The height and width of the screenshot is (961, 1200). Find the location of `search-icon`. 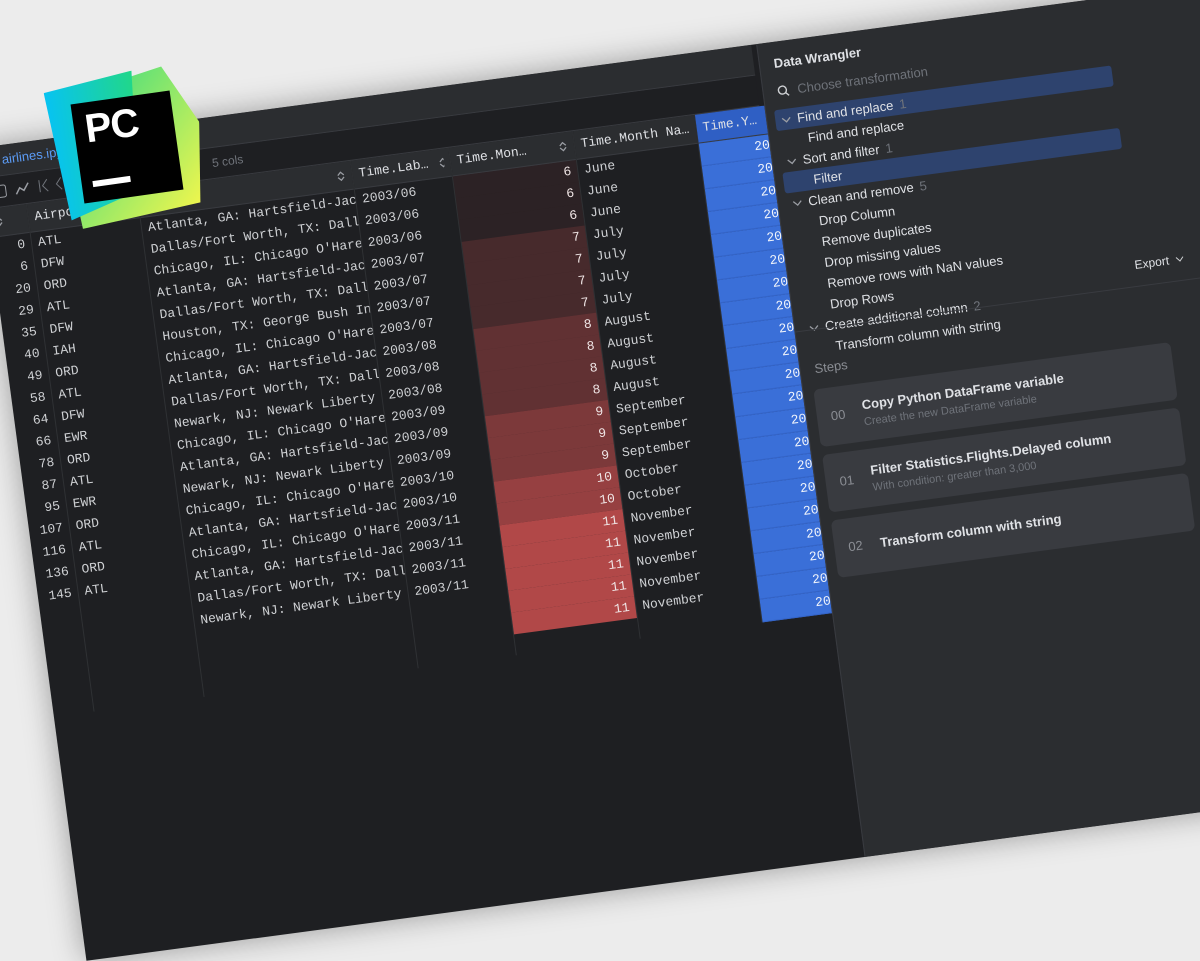

search-icon is located at coordinates (783, 90).